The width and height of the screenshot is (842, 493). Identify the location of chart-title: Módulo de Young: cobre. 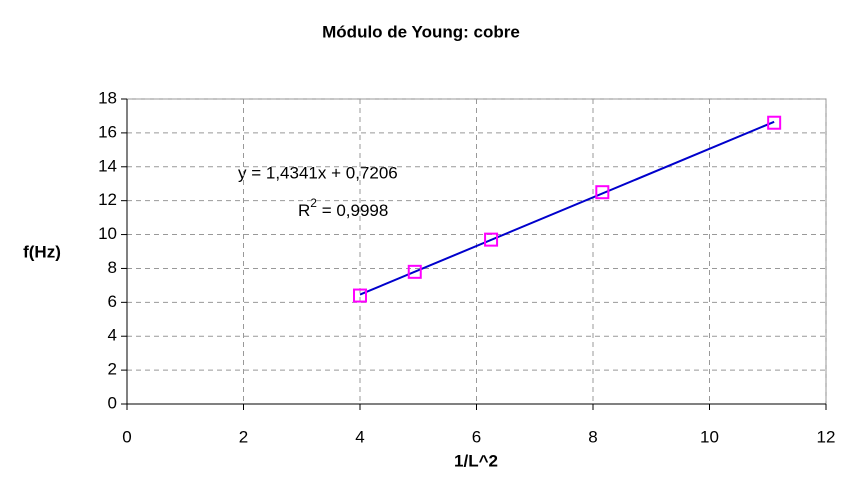
(421, 31).